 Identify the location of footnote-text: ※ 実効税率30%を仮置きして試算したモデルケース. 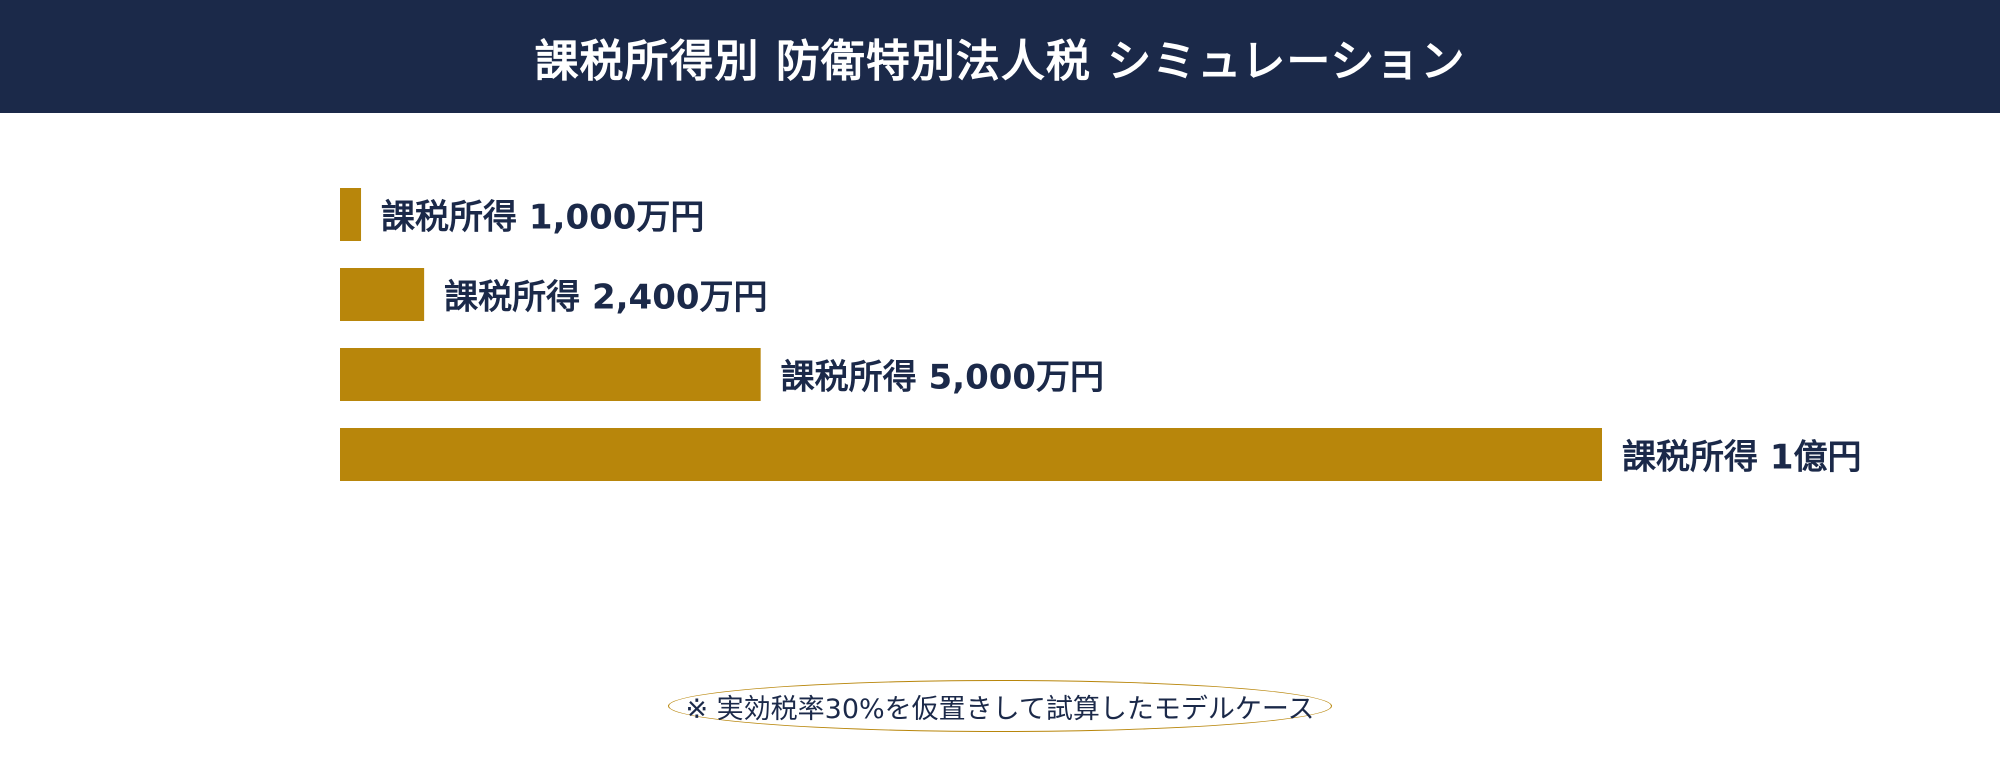
(1000, 709).